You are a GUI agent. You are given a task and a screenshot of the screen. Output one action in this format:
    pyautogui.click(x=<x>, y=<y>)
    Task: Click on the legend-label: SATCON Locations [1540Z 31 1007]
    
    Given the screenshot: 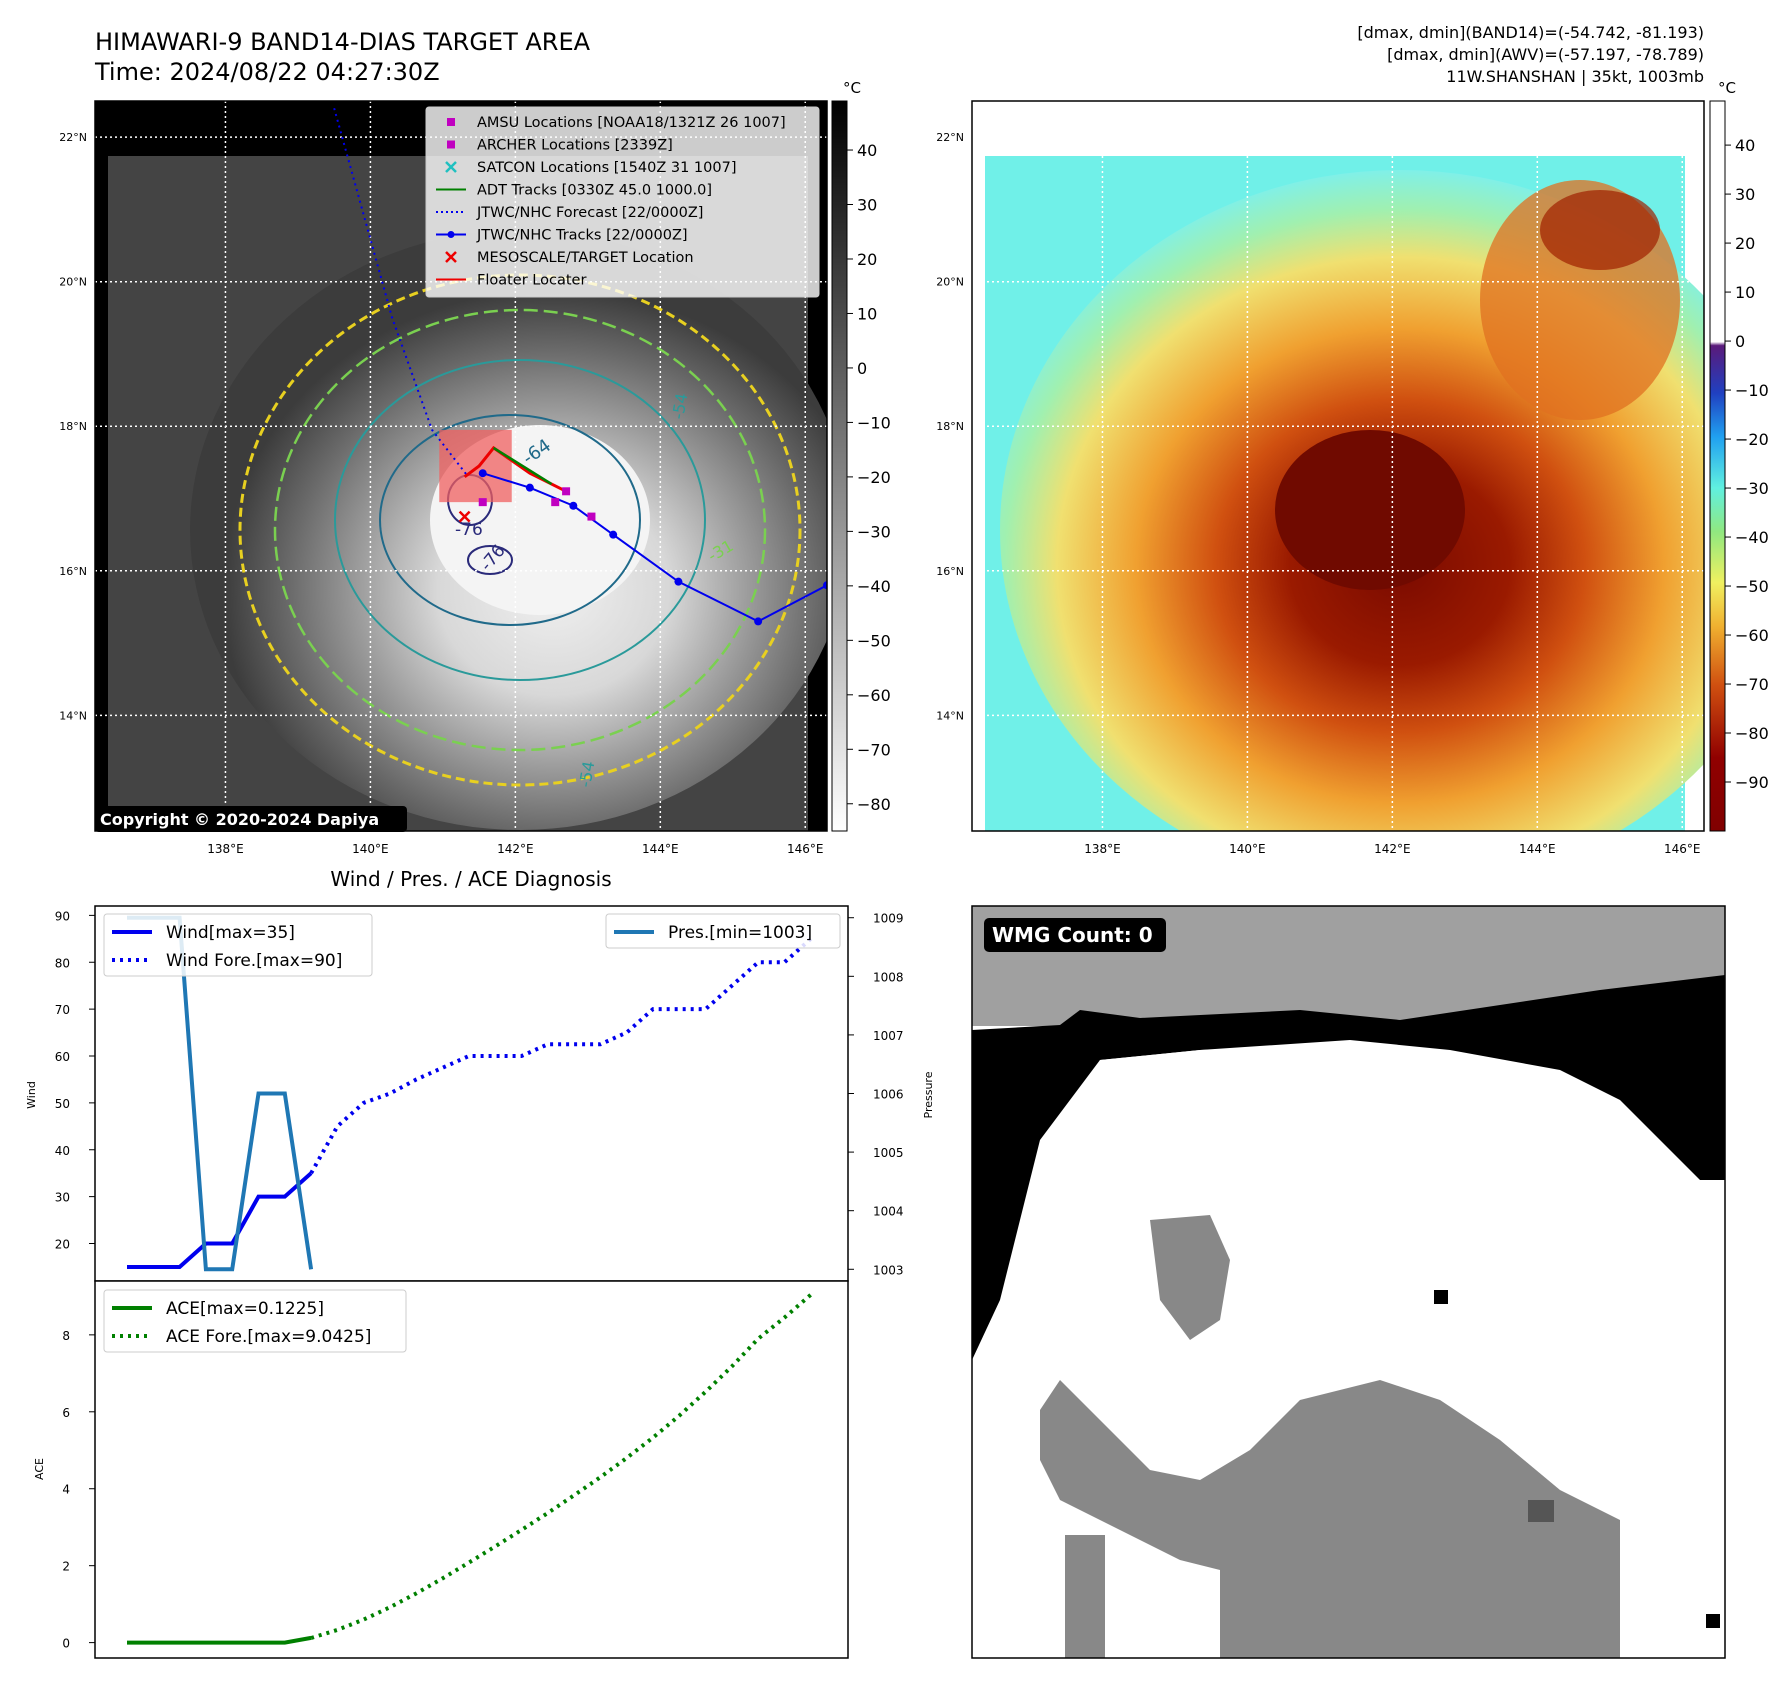 What is the action you would take?
    pyautogui.click(x=606, y=168)
    